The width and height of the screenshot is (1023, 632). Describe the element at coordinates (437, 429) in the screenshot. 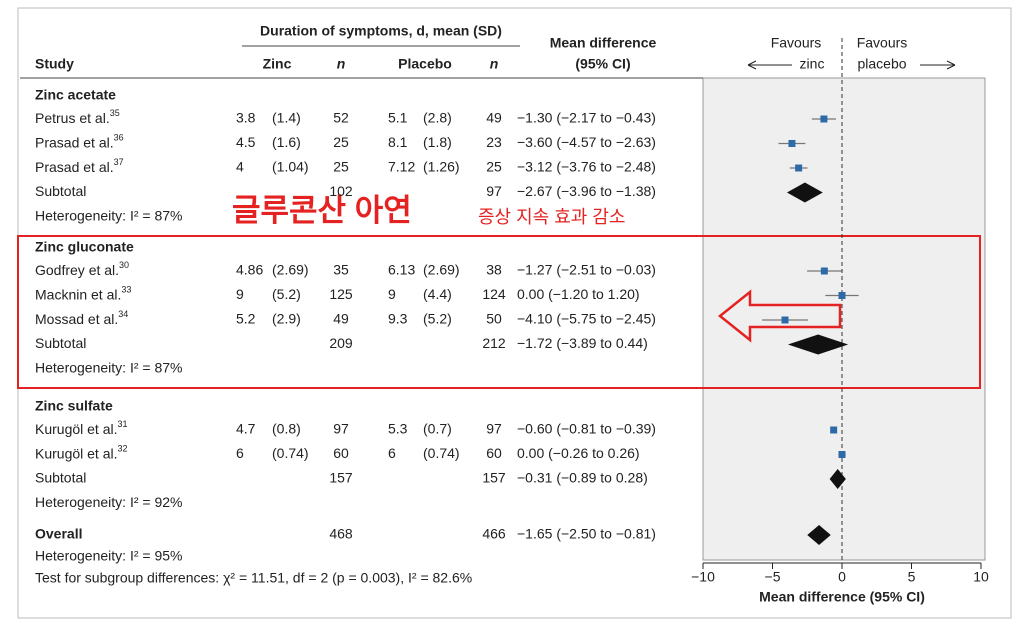

I see `placebo-sd: (0.7)` at that location.